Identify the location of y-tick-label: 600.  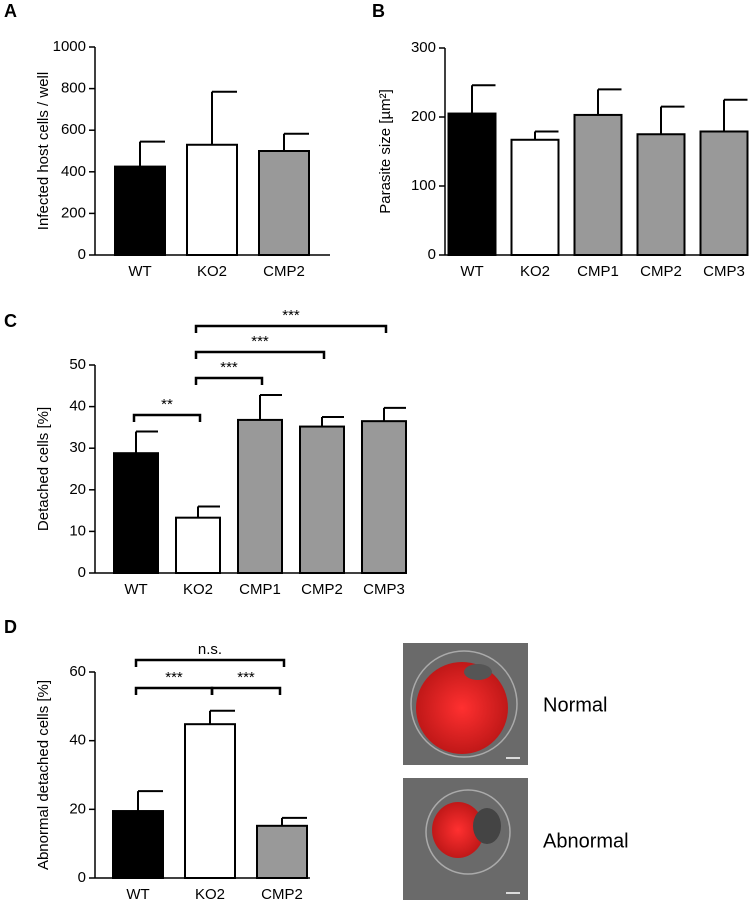
(73, 129).